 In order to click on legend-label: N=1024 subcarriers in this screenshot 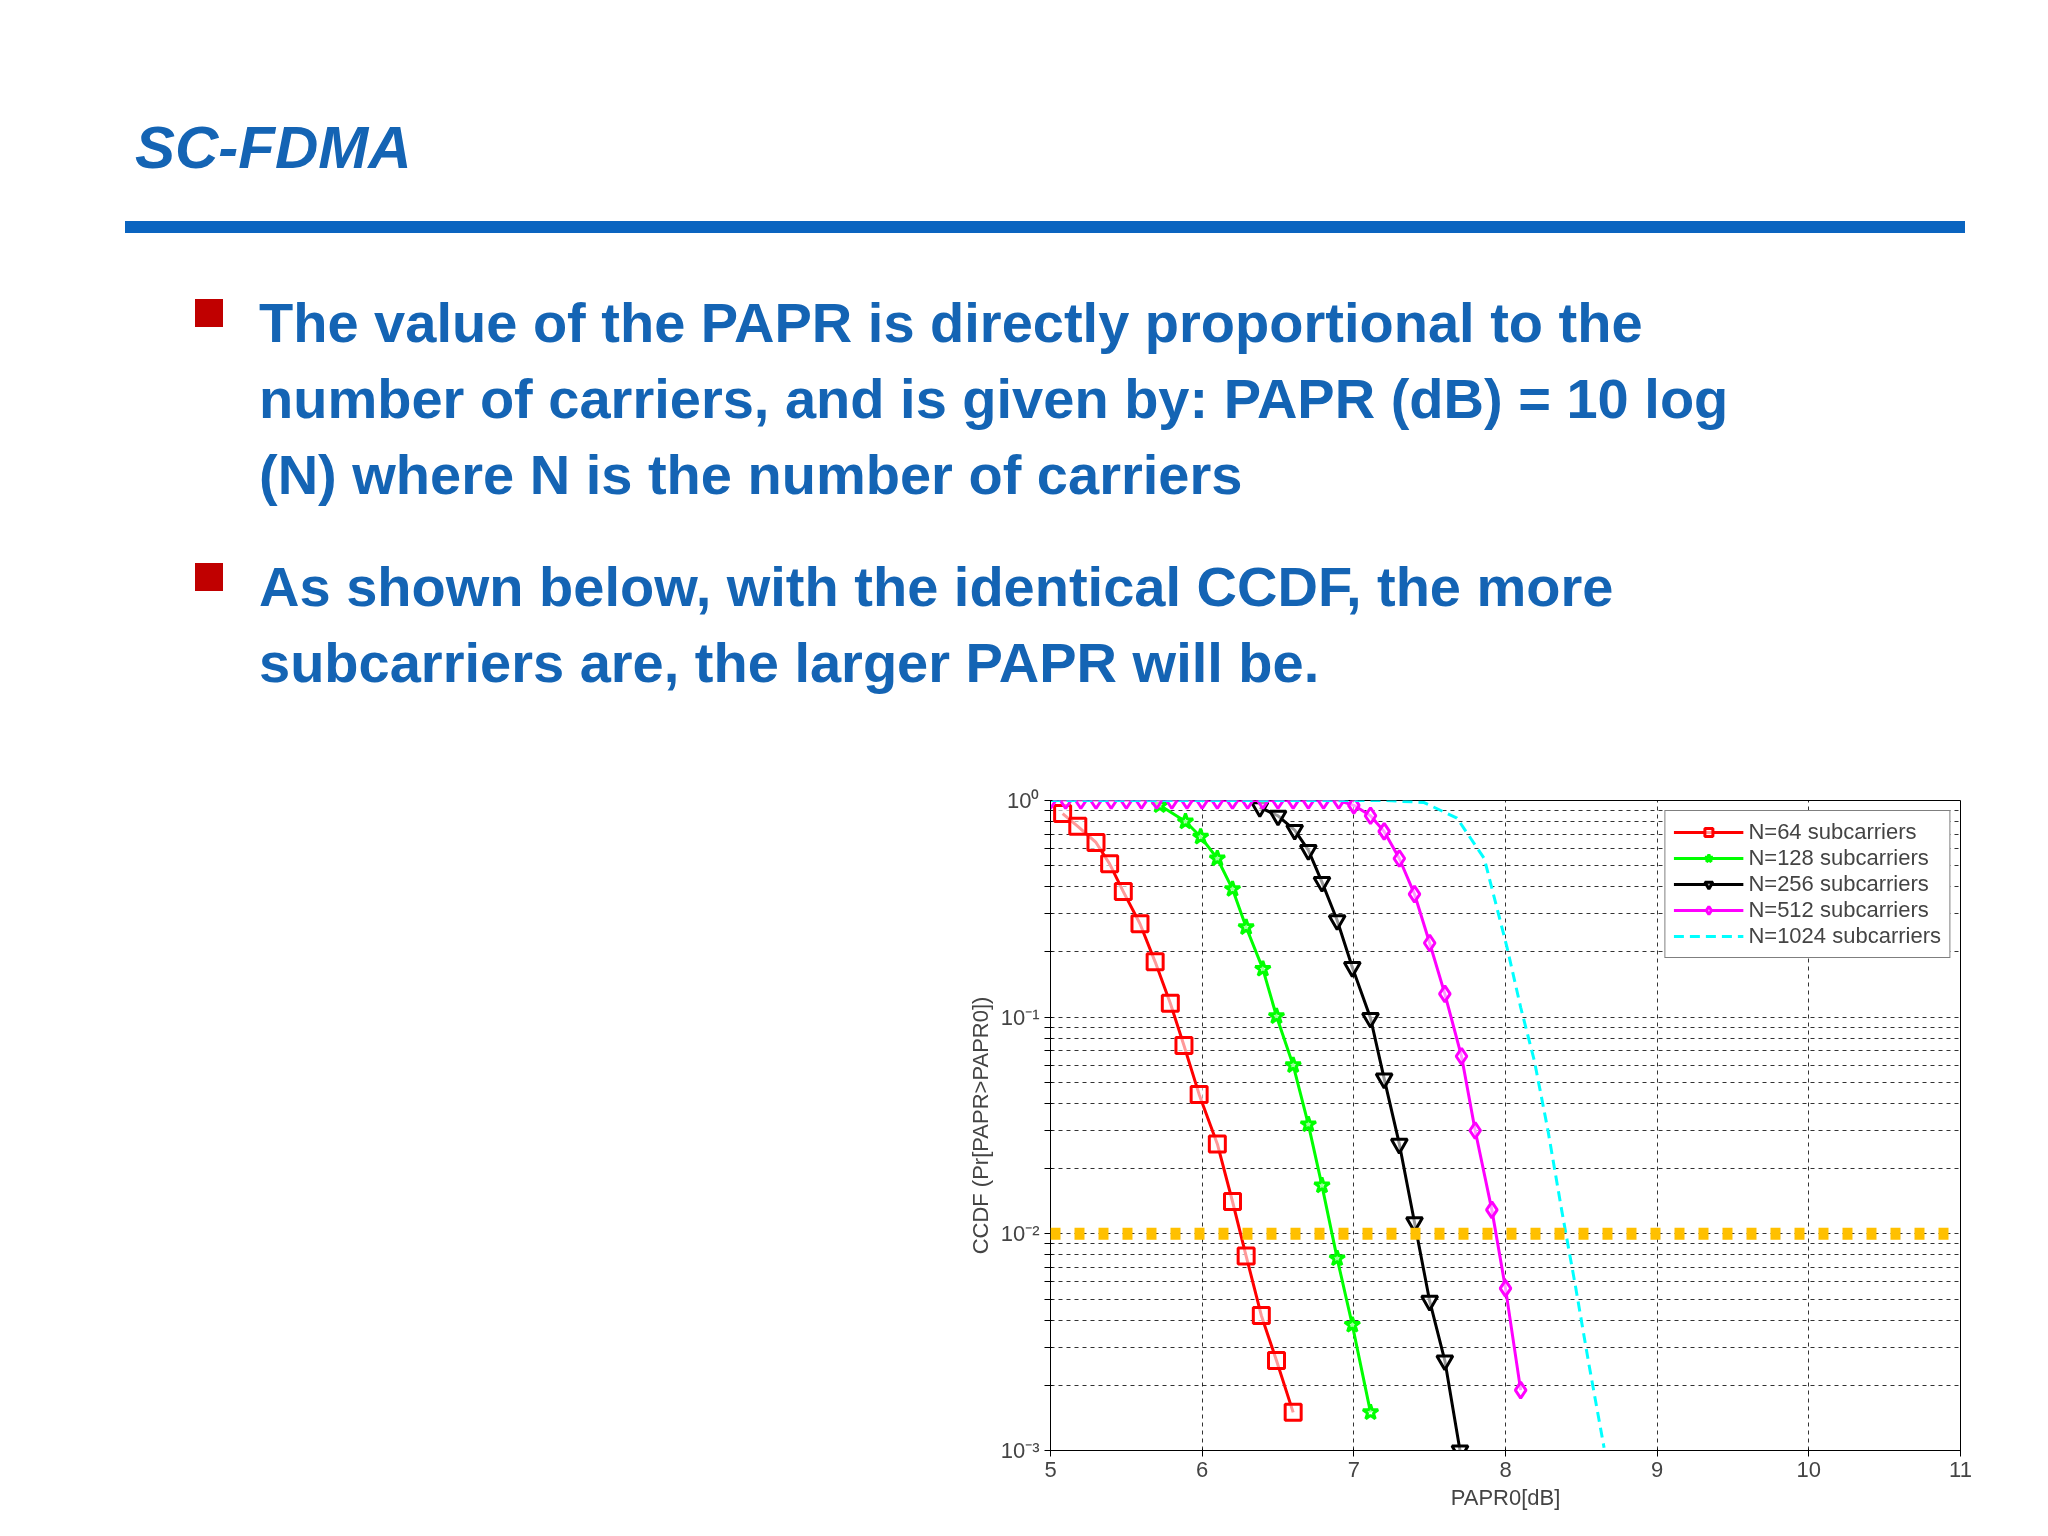, I will do `click(1844, 936)`.